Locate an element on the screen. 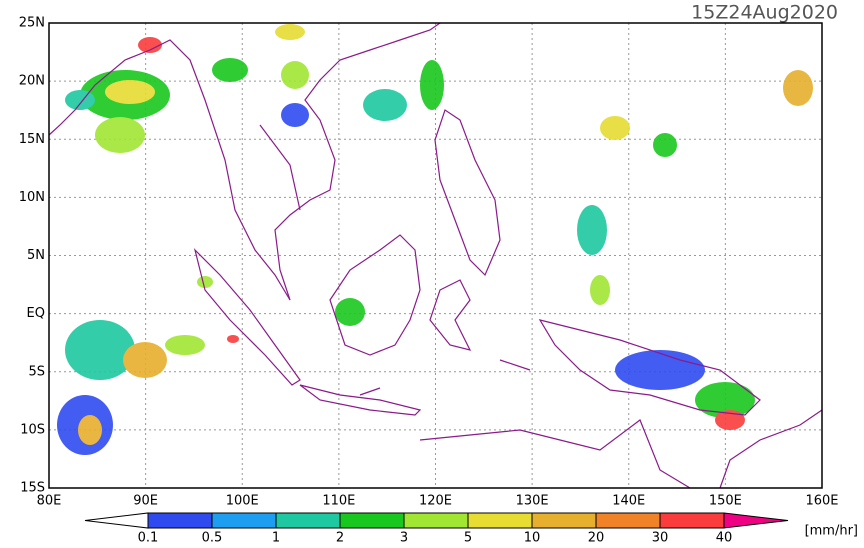 This screenshot has width=864, height=548. colorbar-label: 0.1 is located at coordinates (148, 538).